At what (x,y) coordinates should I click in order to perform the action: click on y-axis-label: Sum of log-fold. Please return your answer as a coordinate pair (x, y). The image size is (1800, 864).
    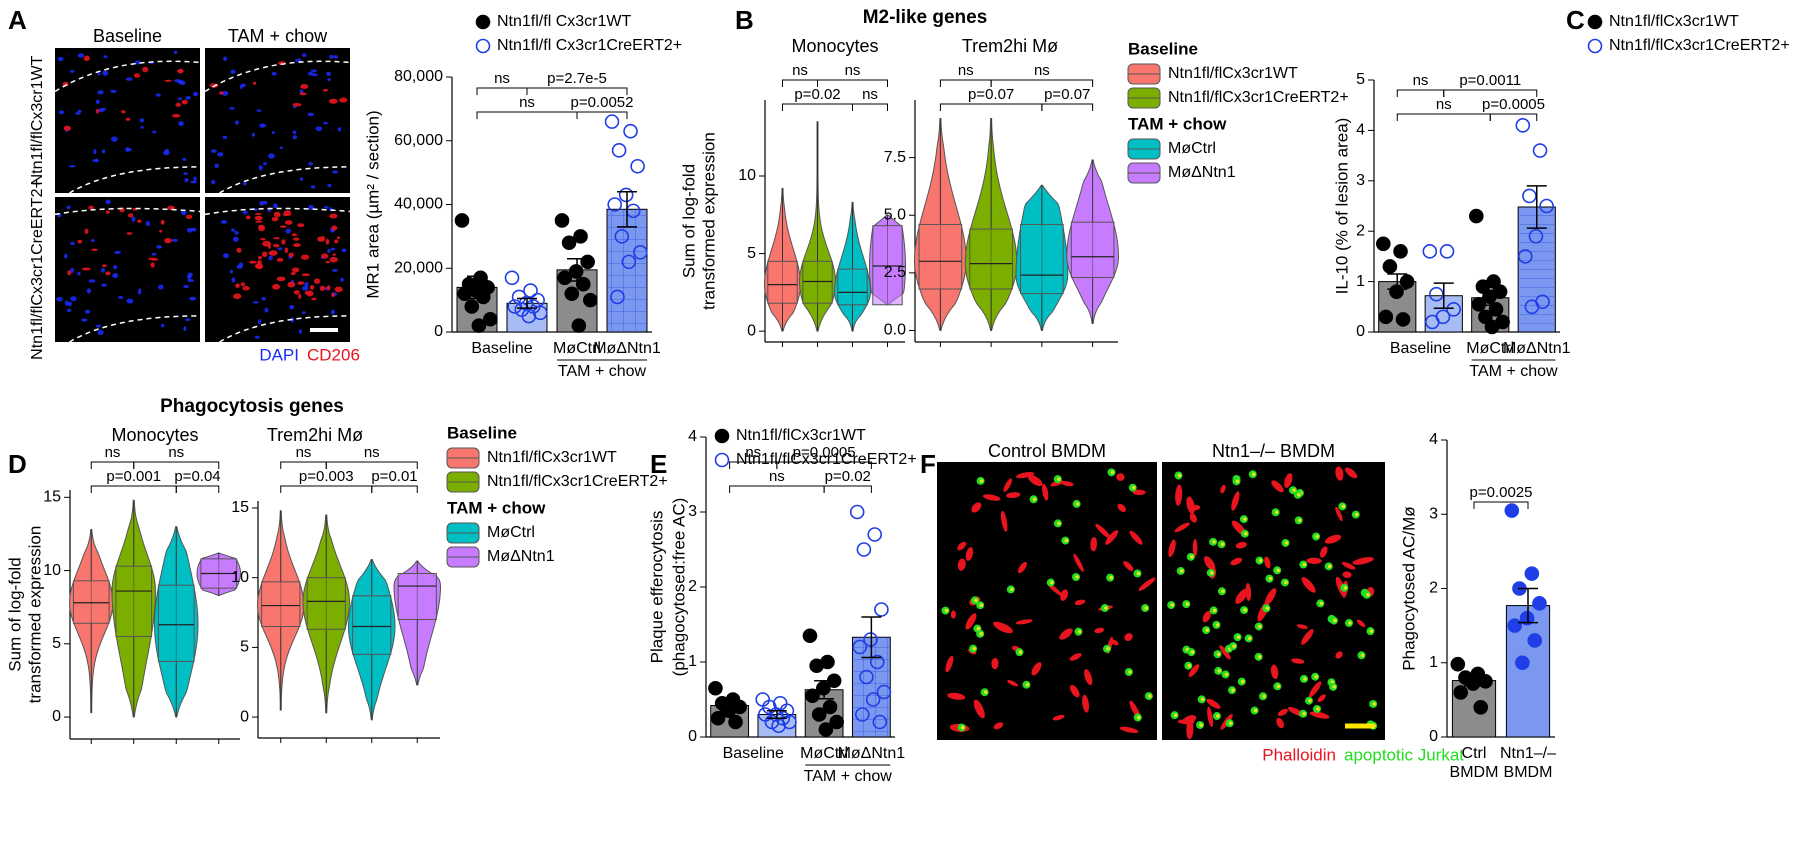
    Looking at the image, I should click on (14, 614).